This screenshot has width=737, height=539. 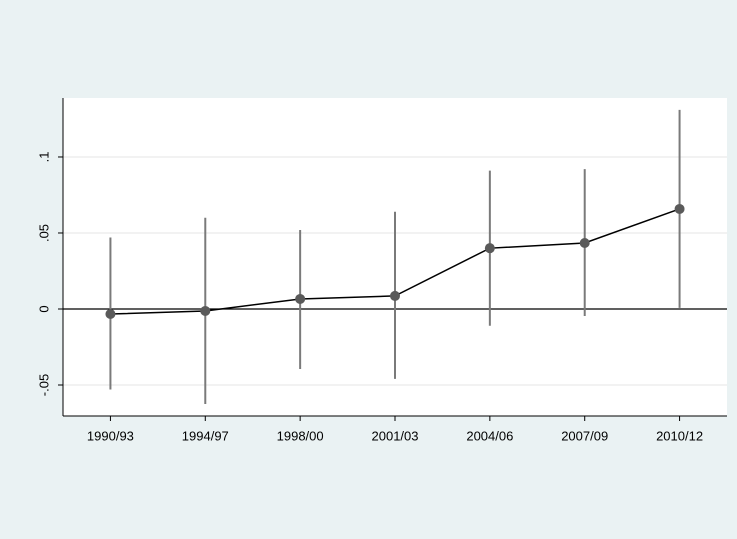 I want to click on y-tick-label: .1, so click(x=43, y=157).